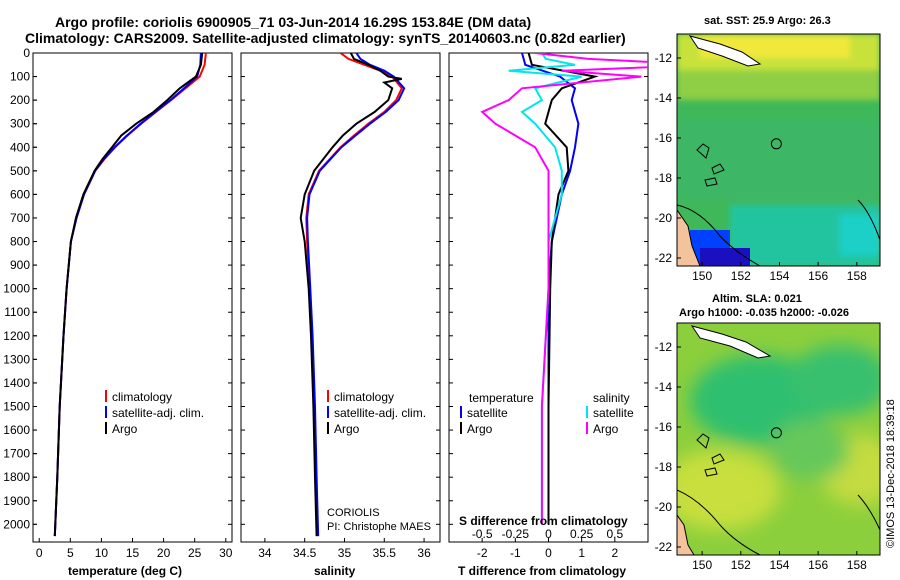  I want to click on legend-label-t-argo: Argo, so click(480, 429).